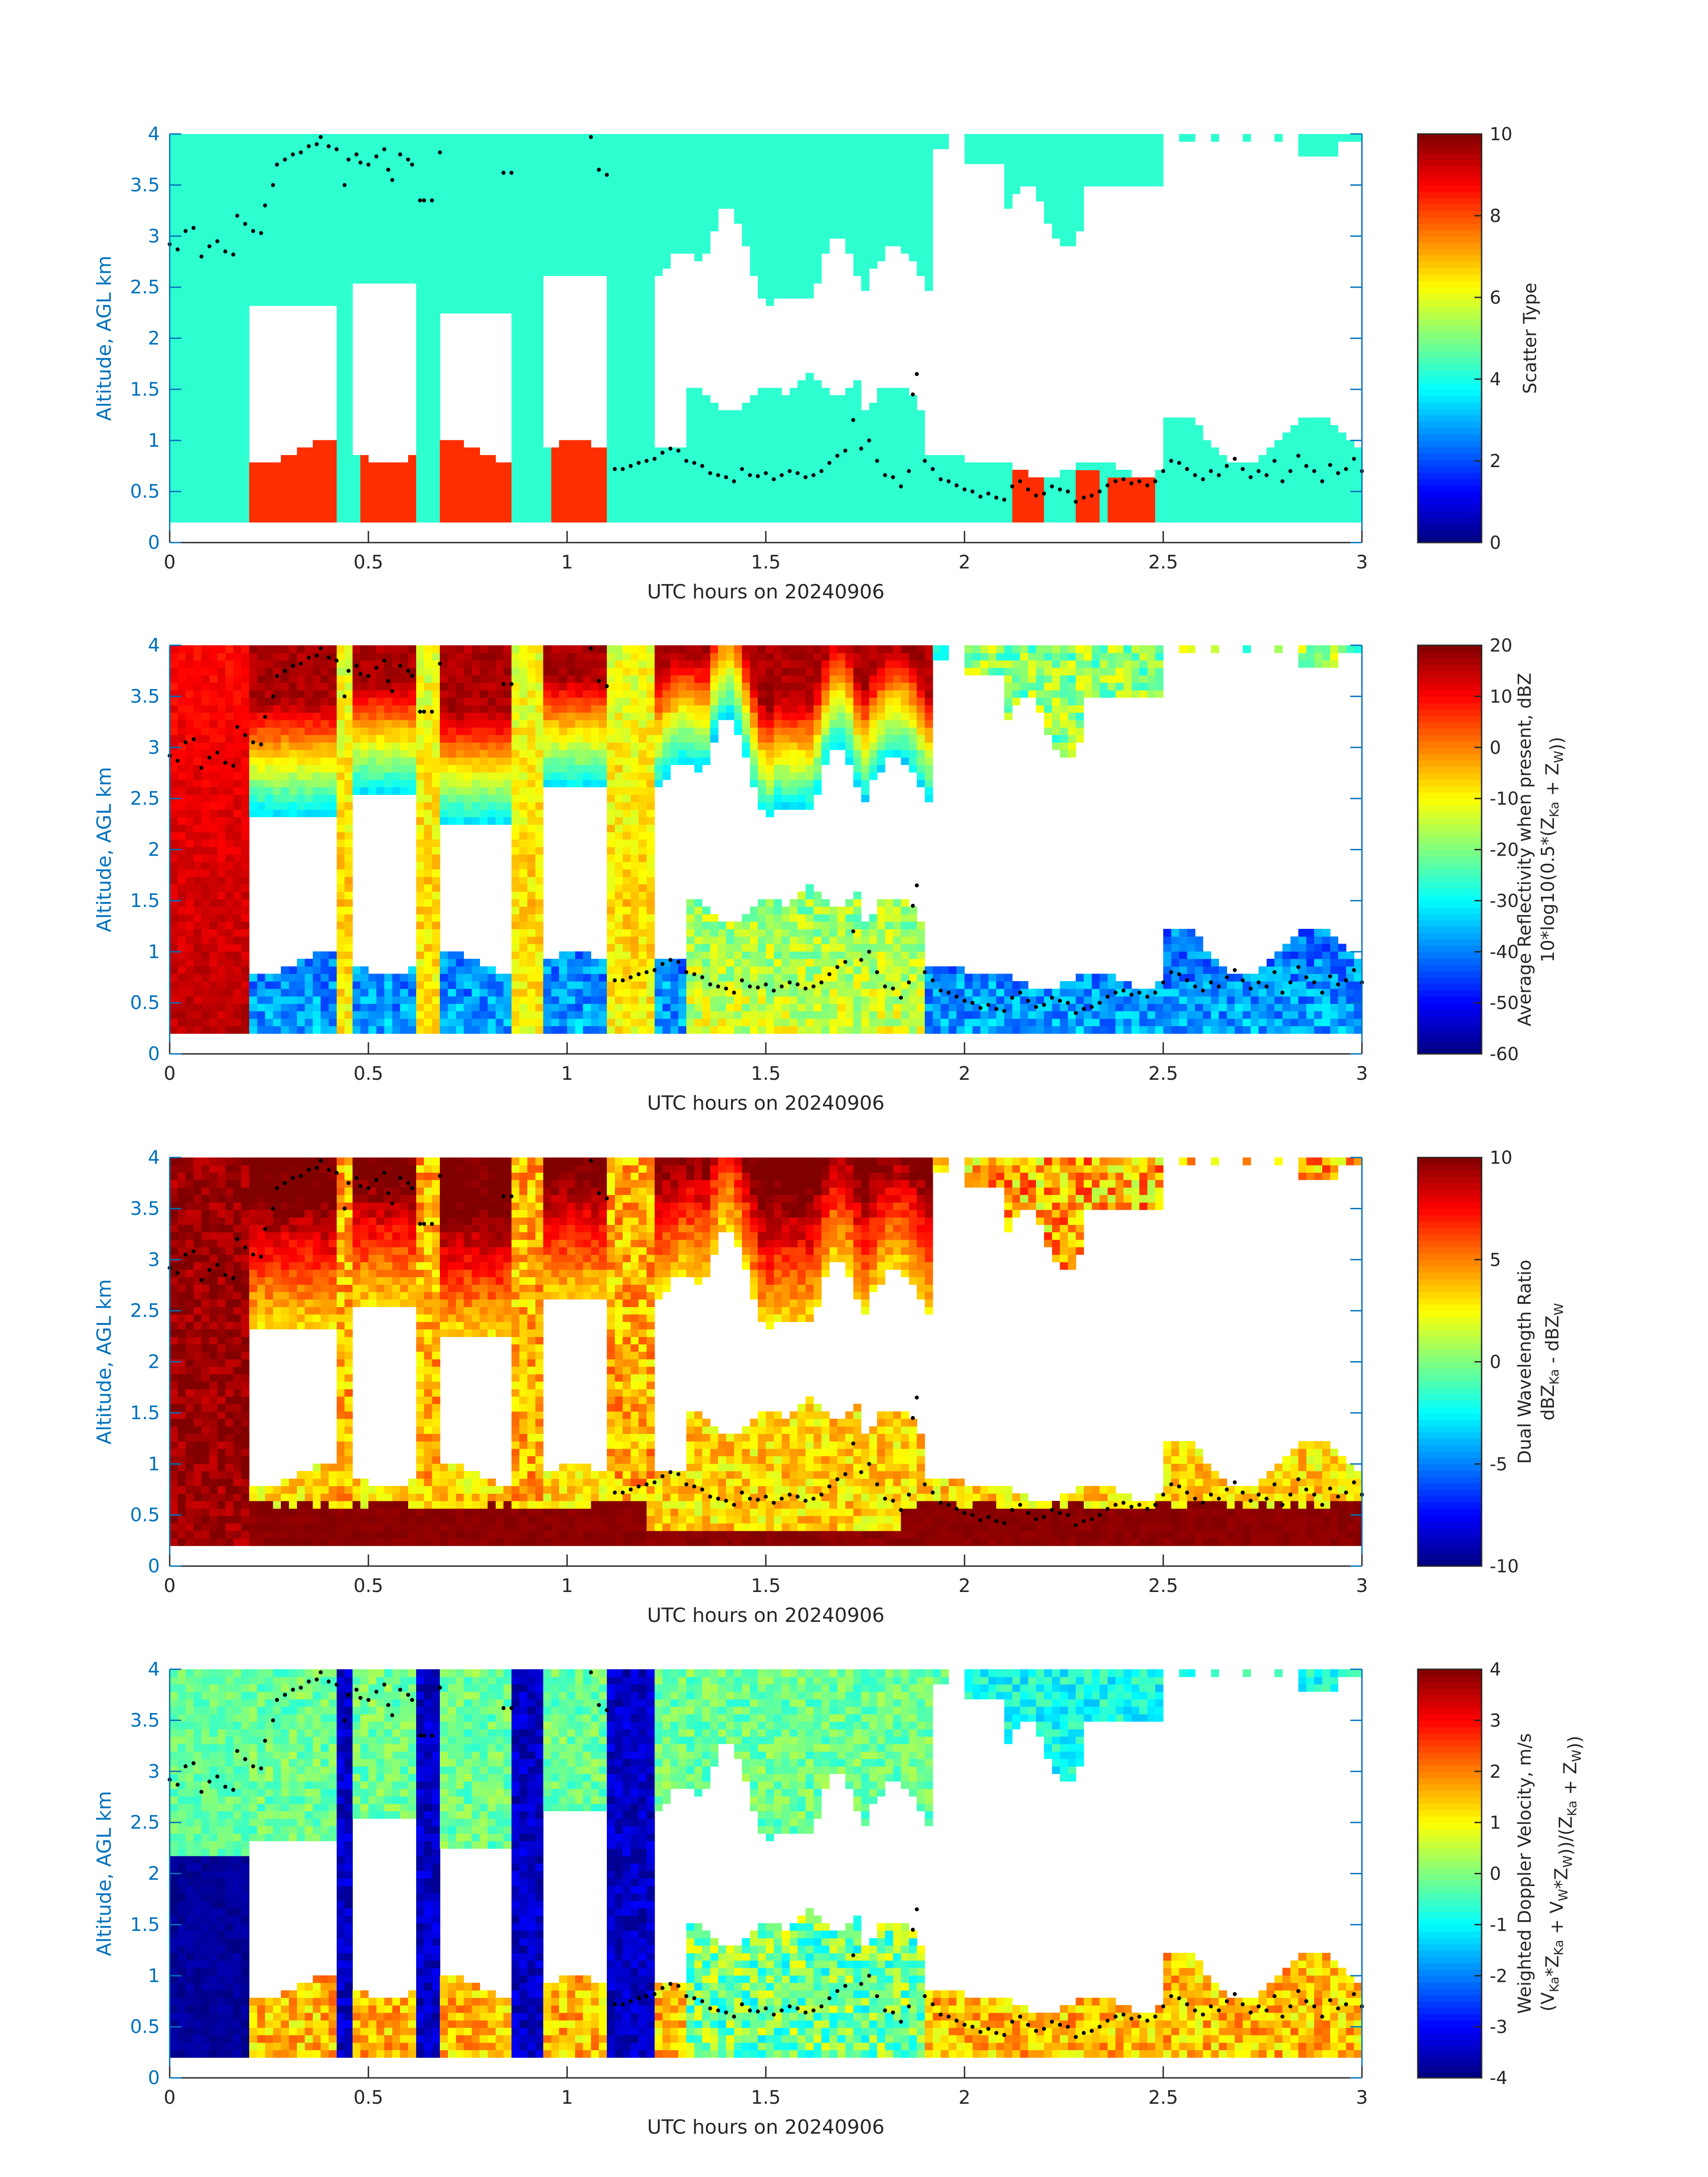 This screenshot has height=2177, width=1708. I want to click on heatmap-cells, so click(766, 328).